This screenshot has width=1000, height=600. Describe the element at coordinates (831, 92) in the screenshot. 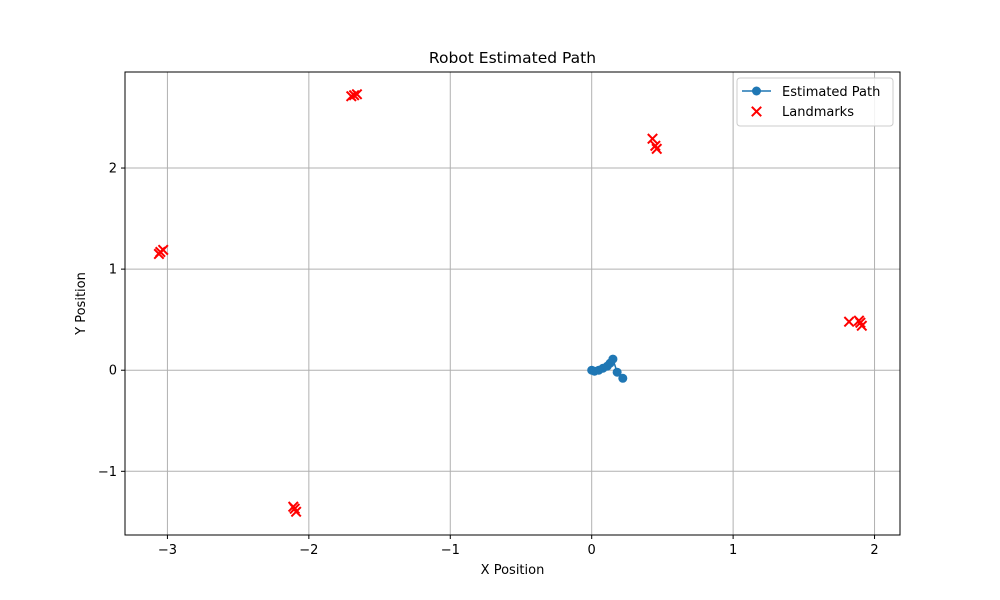

I see `legend-label-estimated-path: Estimated Path` at that location.